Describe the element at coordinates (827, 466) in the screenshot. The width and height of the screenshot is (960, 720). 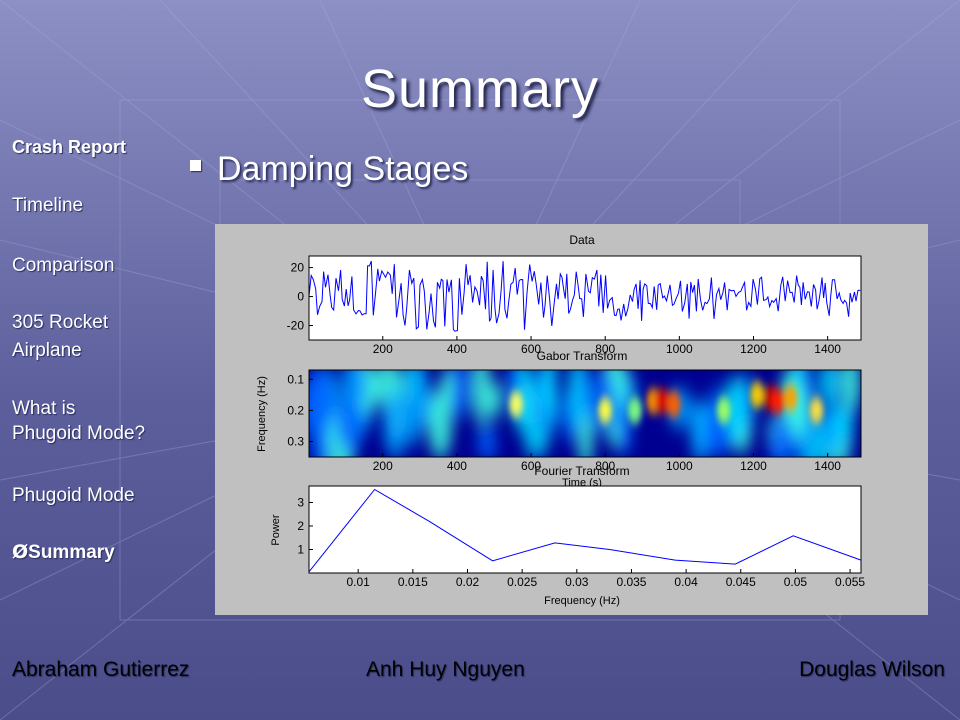
I see `gabor-xtick-label: 1400` at that location.